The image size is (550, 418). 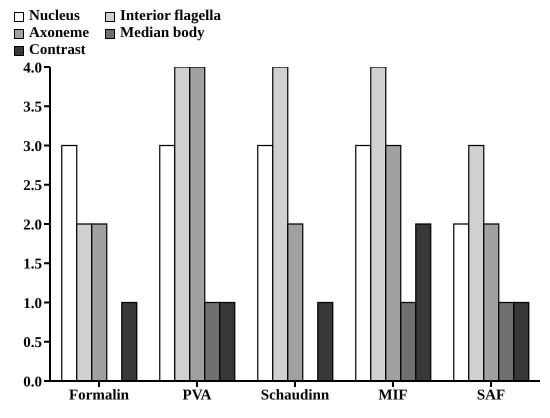 I want to click on y-tick-label: 1.5, so click(x=32, y=264).